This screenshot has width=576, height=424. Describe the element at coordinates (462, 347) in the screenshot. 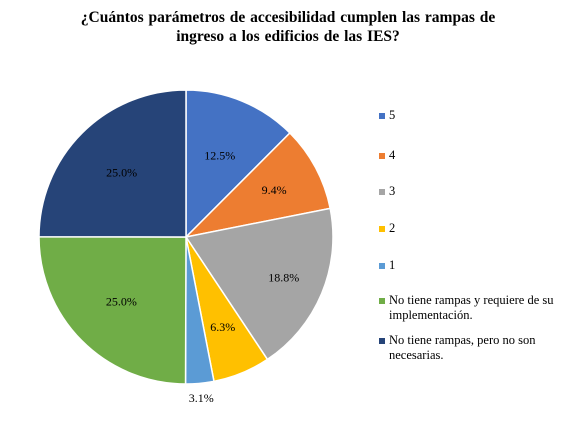

I see `legend-label: No tiene rampas, pero no son necesarias.` at that location.